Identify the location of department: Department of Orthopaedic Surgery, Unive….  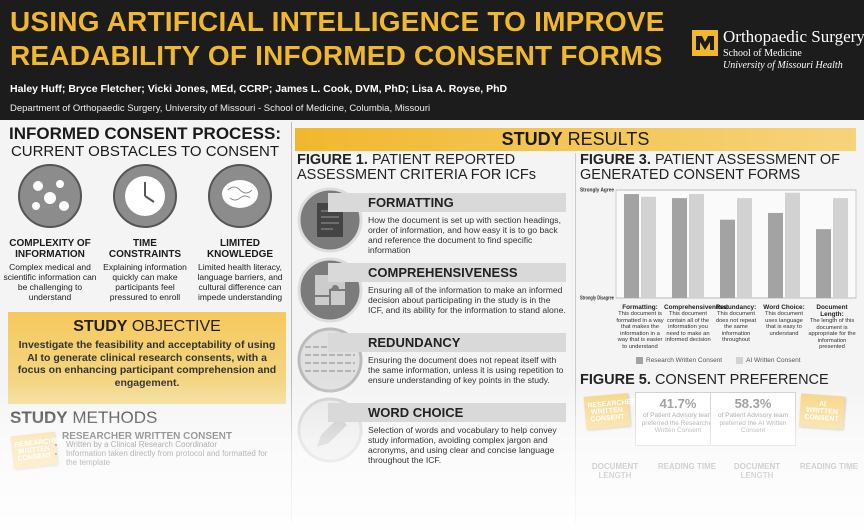
(220, 108).